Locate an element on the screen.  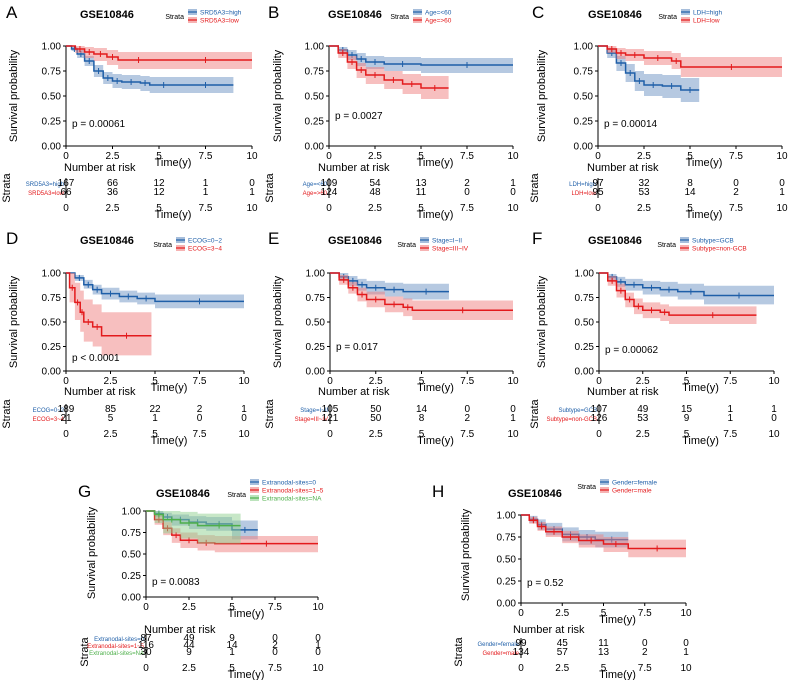
risk-row-label: Gender=male is located at coordinates (500, 654).